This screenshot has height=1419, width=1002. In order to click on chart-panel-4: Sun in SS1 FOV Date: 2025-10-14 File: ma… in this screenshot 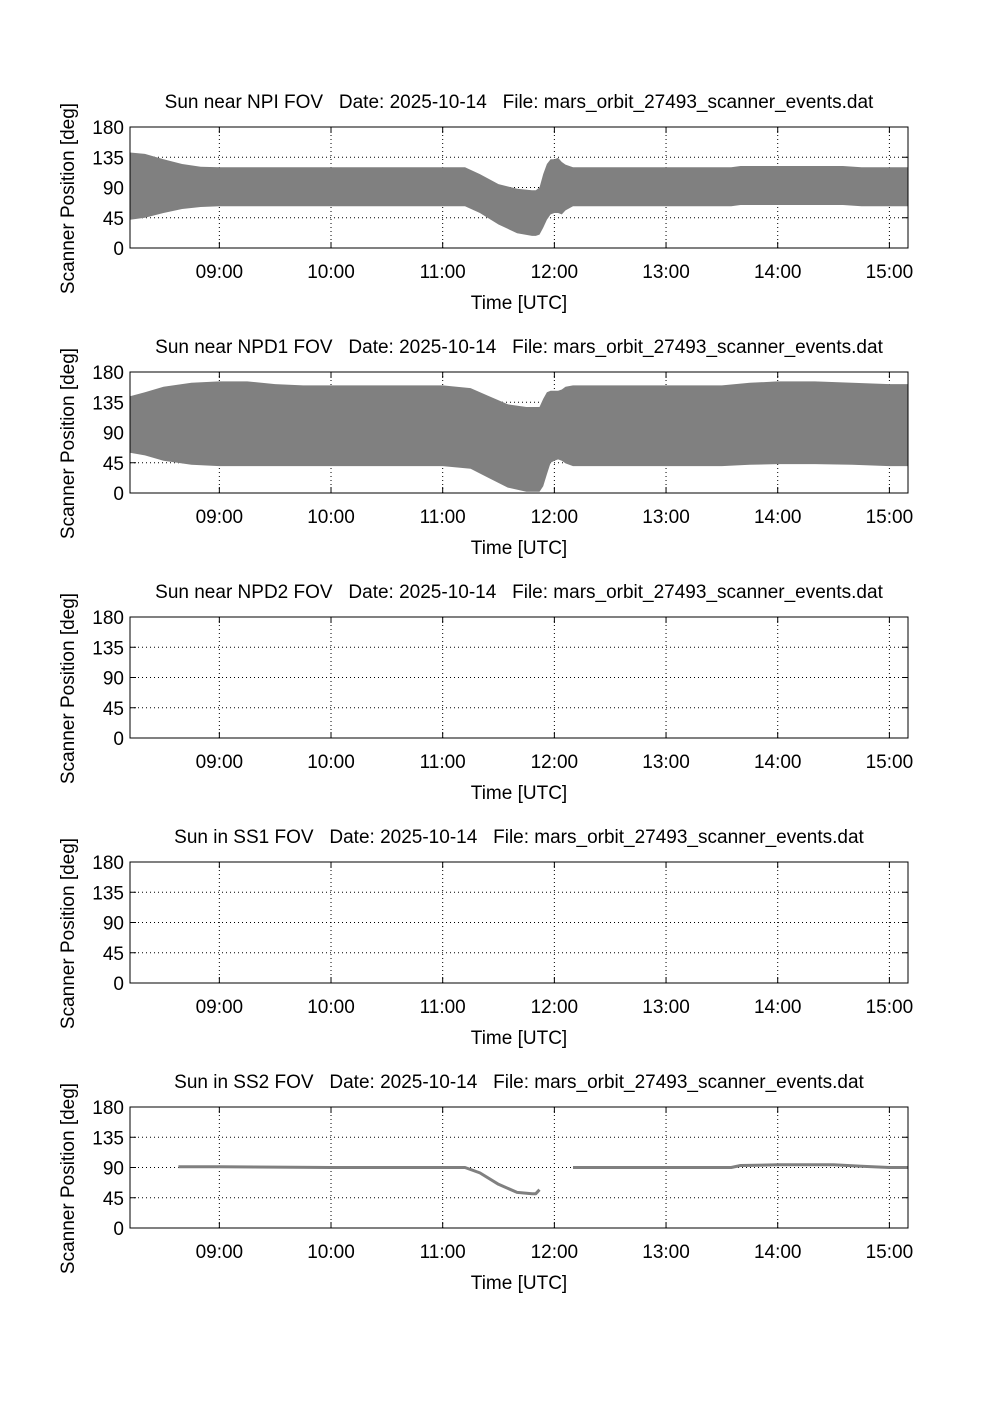, I will do `click(485, 938)`.